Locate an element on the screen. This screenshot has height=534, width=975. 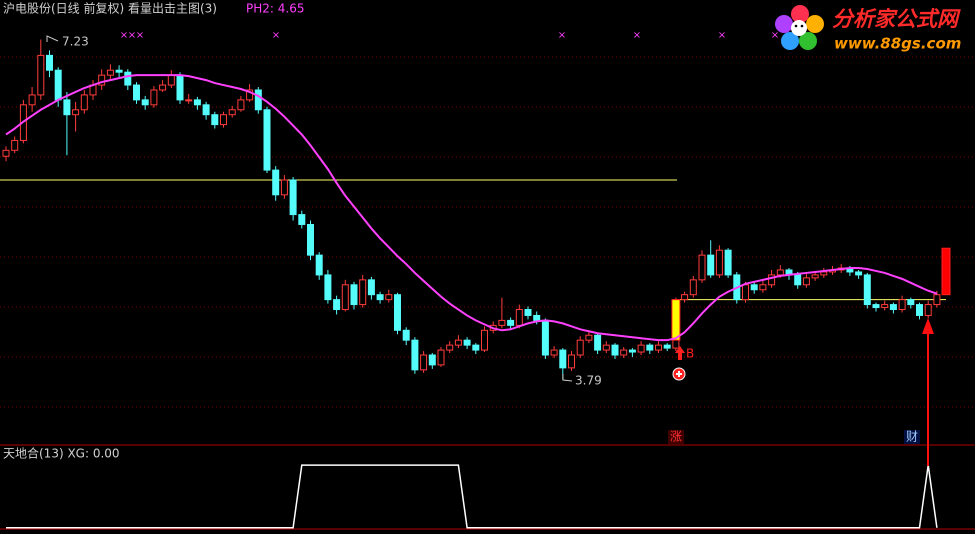
logo-url: www.88gs.com is located at coordinates (897, 44).